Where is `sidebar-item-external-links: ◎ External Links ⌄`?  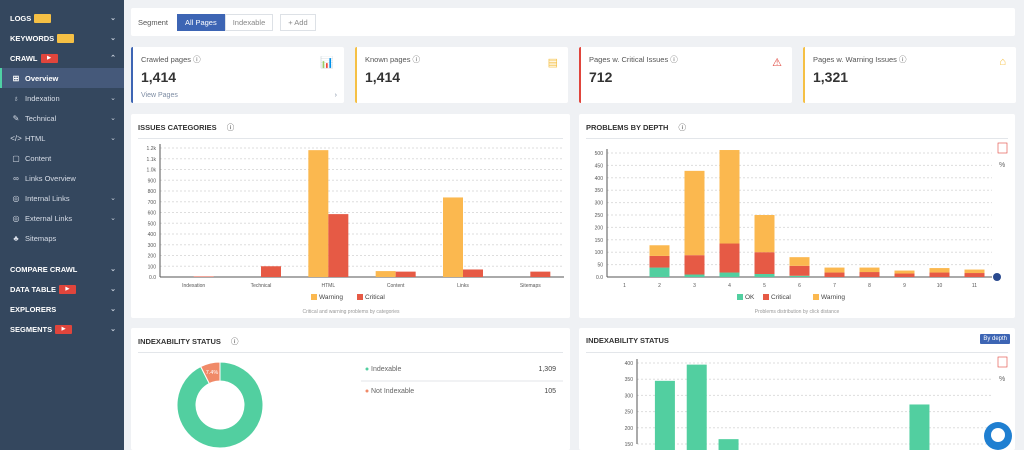
sidebar-item-external-links: ◎ External Links ⌄ is located at coordinates (62, 218).